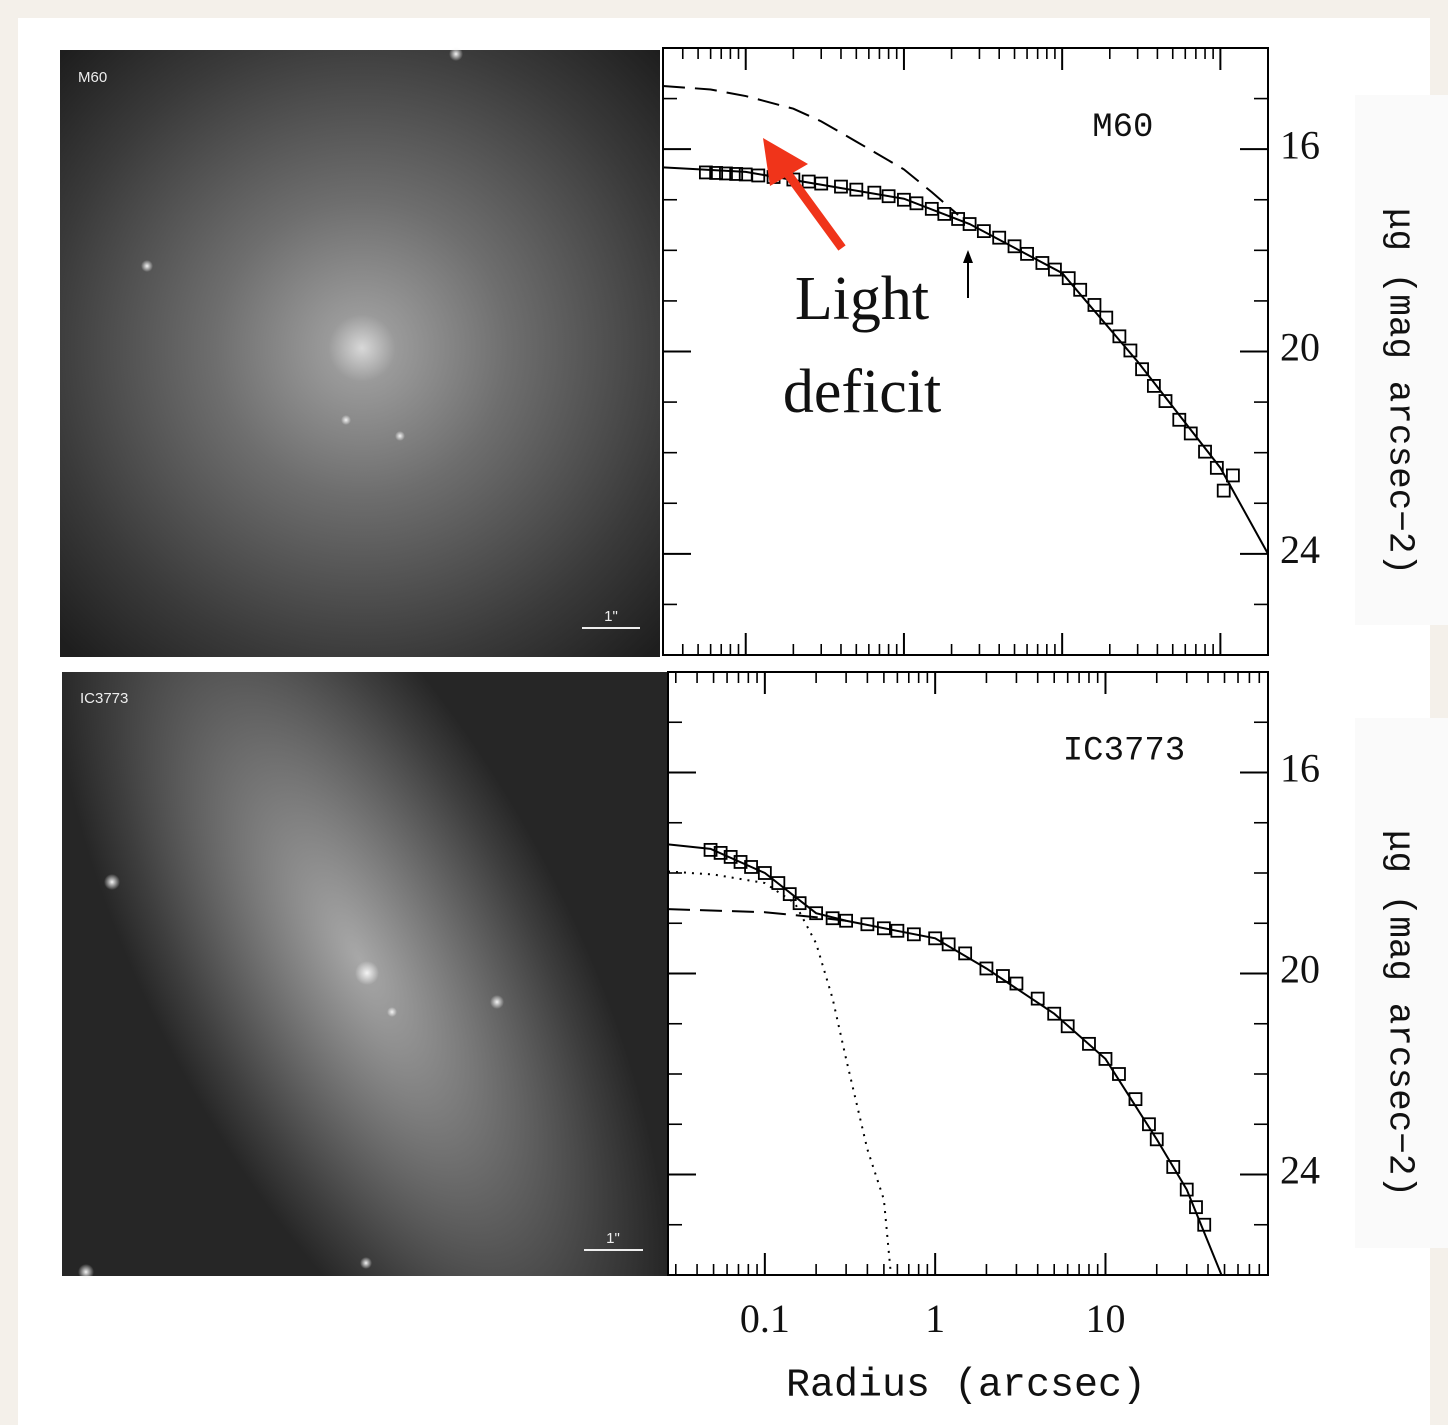  Describe the element at coordinates (1300, 969) in the screenshot. I see `y-tick-label: 20` at that location.